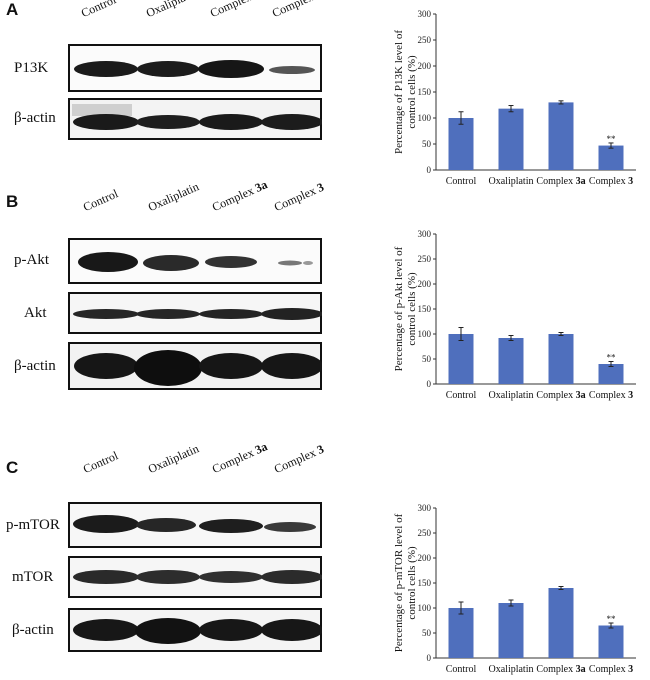 This screenshot has width=650, height=680. I want to click on western-blot-p-akt, so click(195, 261).